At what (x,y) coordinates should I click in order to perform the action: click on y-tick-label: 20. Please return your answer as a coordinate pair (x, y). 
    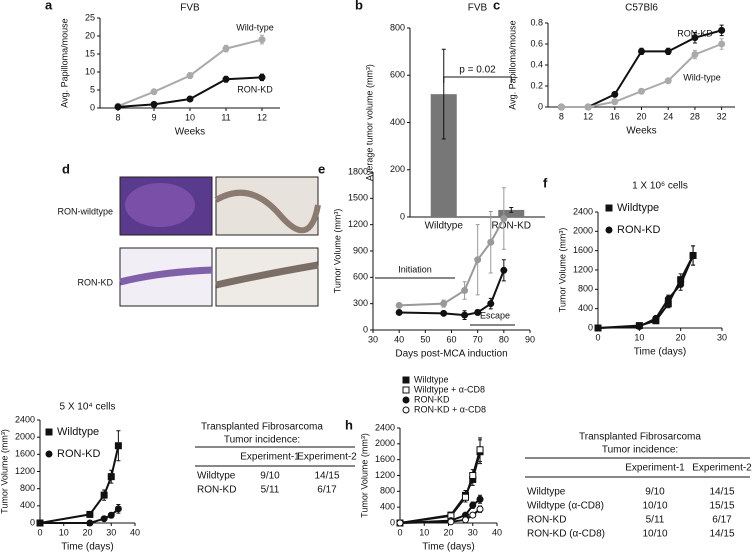
    Looking at the image, I should click on (90, 35).